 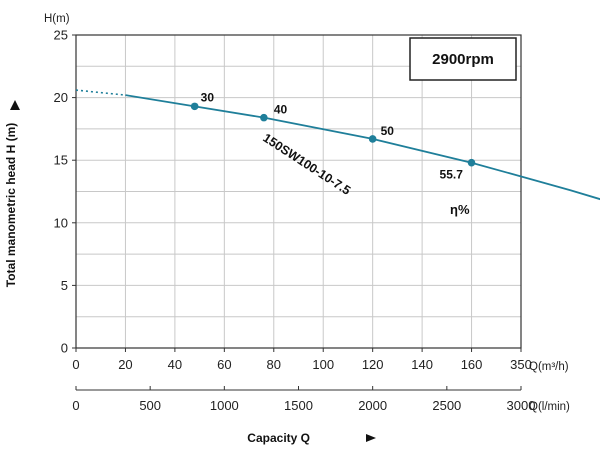 What do you see at coordinates (208, 97) in the screenshot?
I see `efficiency-point-label: 30` at bounding box center [208, 97].